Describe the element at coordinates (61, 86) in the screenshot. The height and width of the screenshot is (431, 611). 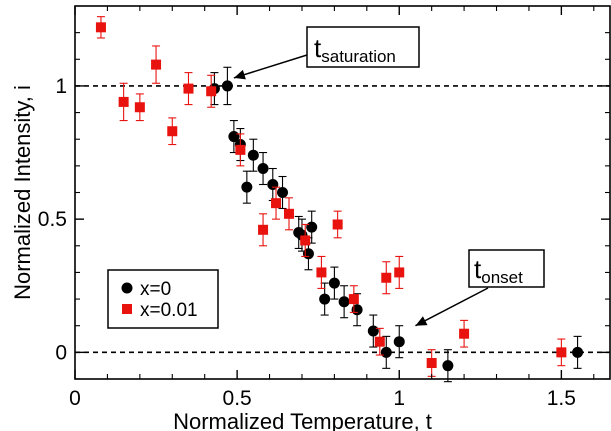
I see `y-tick-label: 1` at that location.